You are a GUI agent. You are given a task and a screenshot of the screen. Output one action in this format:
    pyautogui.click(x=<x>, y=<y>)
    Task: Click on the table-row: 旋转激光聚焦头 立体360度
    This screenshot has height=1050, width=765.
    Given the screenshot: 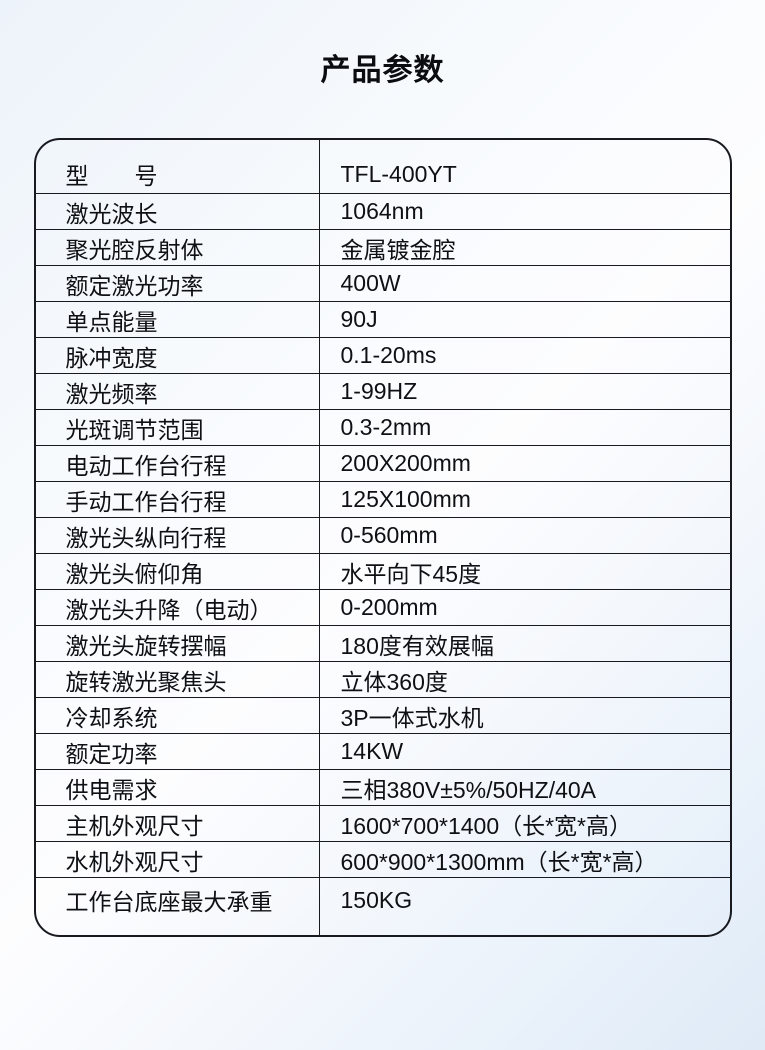 What is the action you would take?
    pyautogui.click(x=382, y=679)
    